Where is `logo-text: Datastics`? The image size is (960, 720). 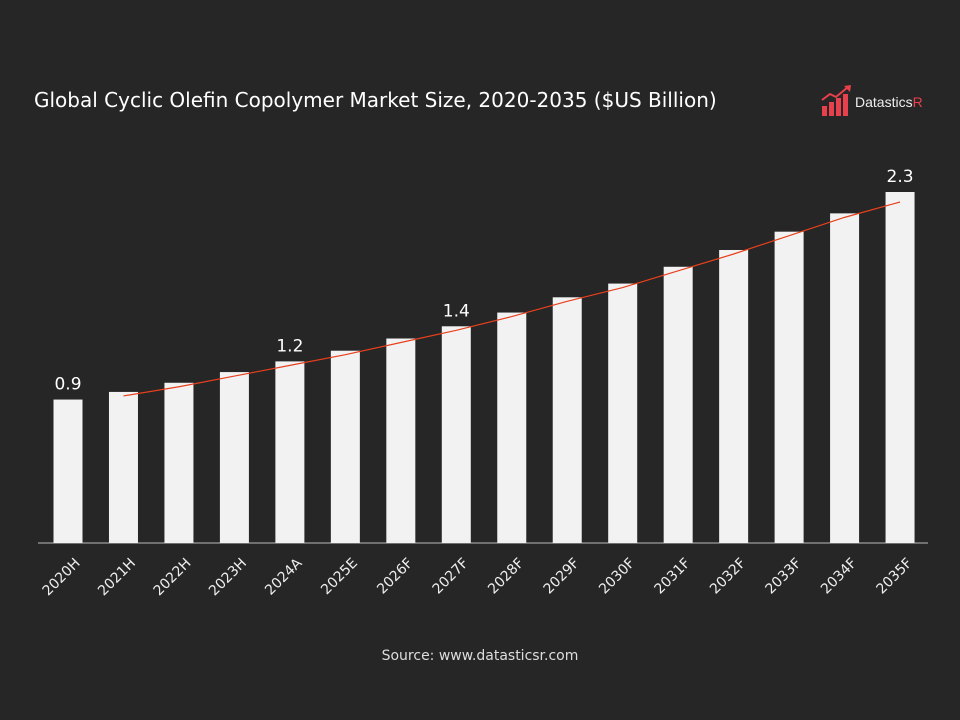 logo-text: Datastics is located at coordinates (884, 102).